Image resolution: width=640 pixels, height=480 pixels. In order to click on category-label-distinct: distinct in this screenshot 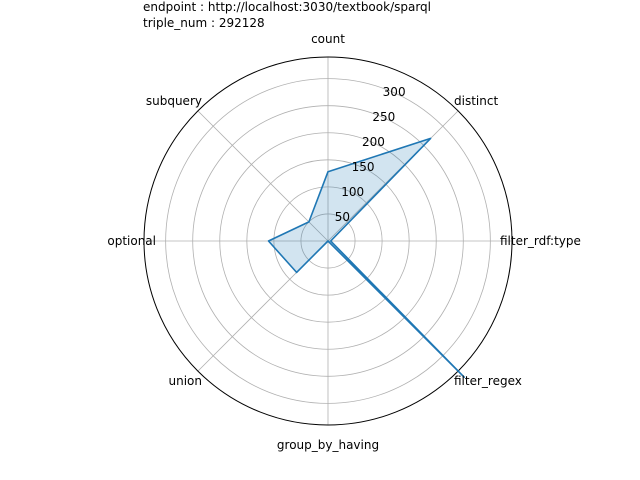, I will do `click(476, 101)`.